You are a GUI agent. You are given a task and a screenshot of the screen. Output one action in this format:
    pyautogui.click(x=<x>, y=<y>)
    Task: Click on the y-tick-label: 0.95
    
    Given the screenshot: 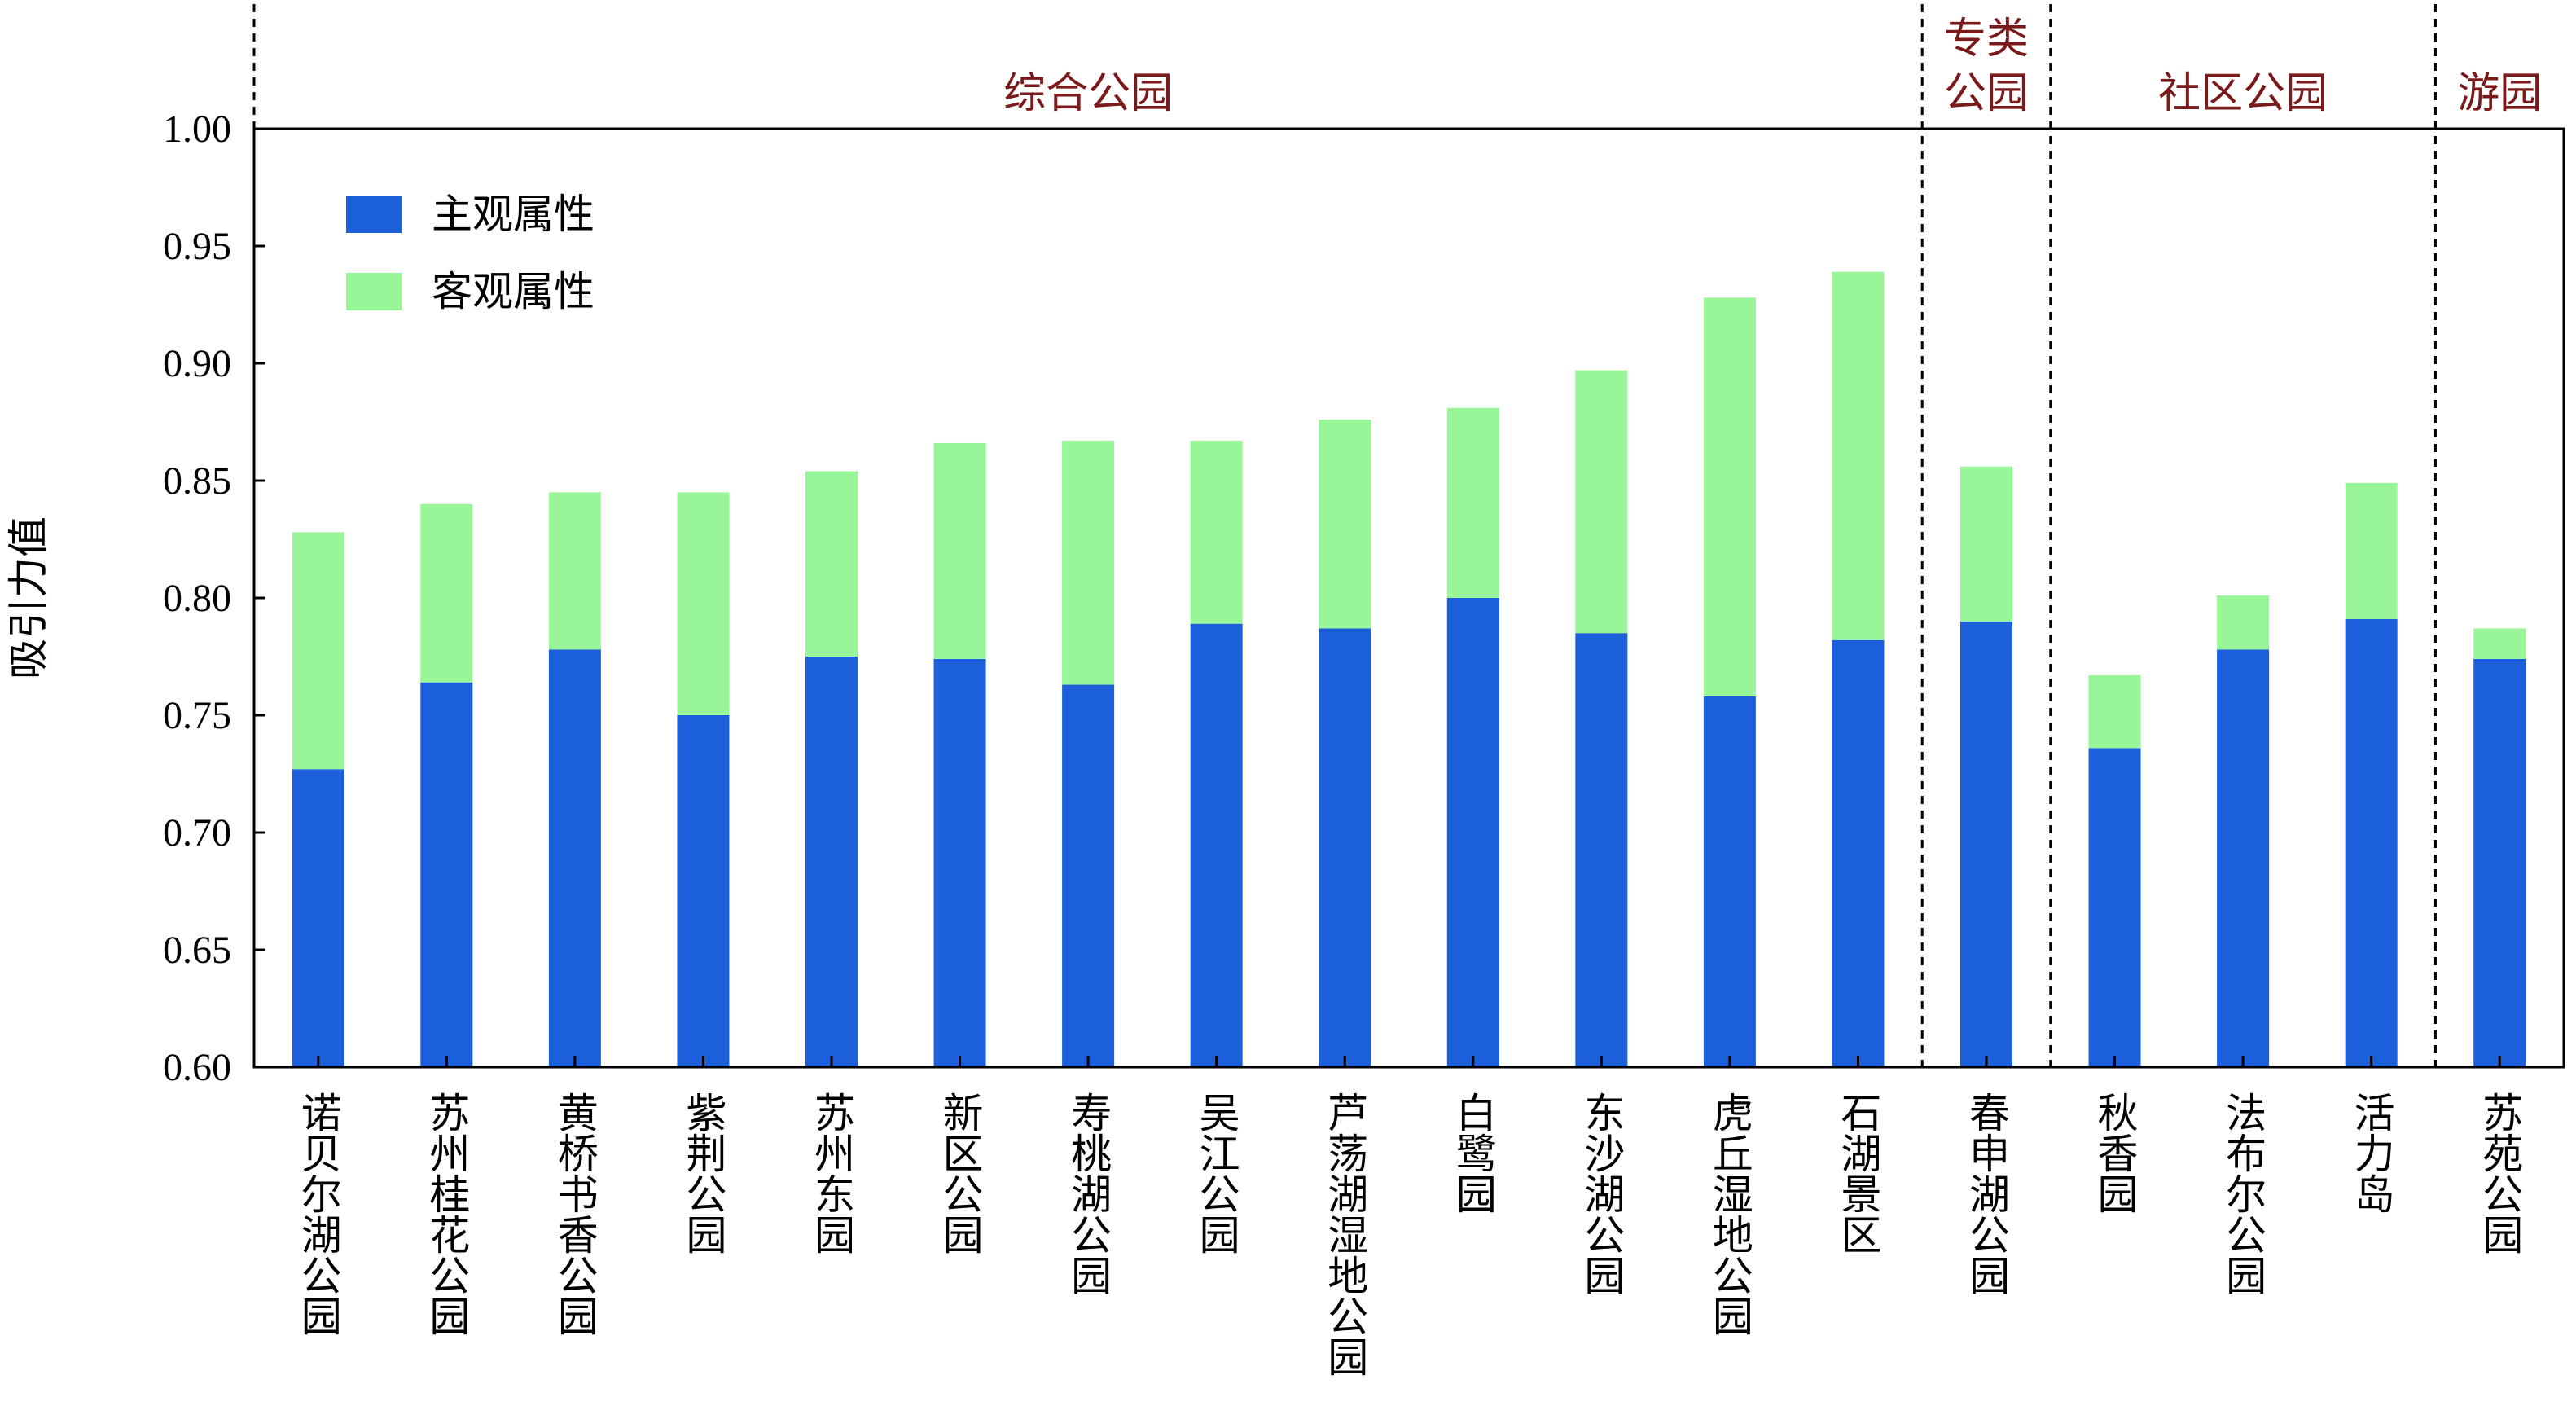 What is the action you would take?
    pyautogui.click(x=197, y=246)
    